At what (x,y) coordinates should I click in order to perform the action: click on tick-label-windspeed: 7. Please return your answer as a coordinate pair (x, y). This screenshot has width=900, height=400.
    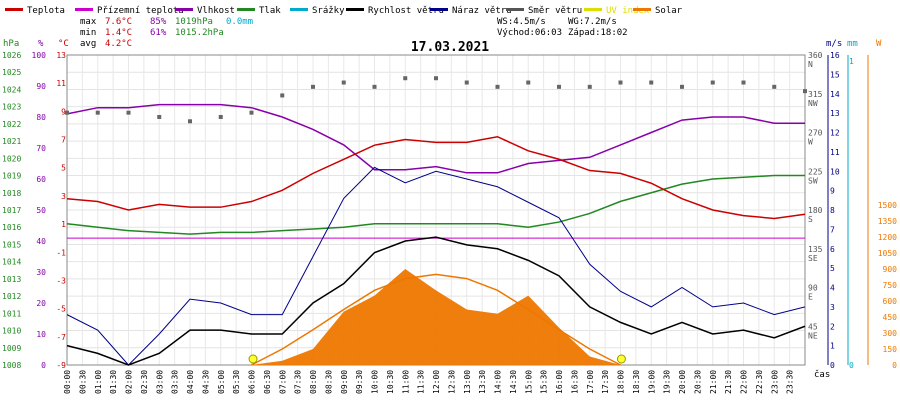
    Looking at the image, I should click on (832, 229).